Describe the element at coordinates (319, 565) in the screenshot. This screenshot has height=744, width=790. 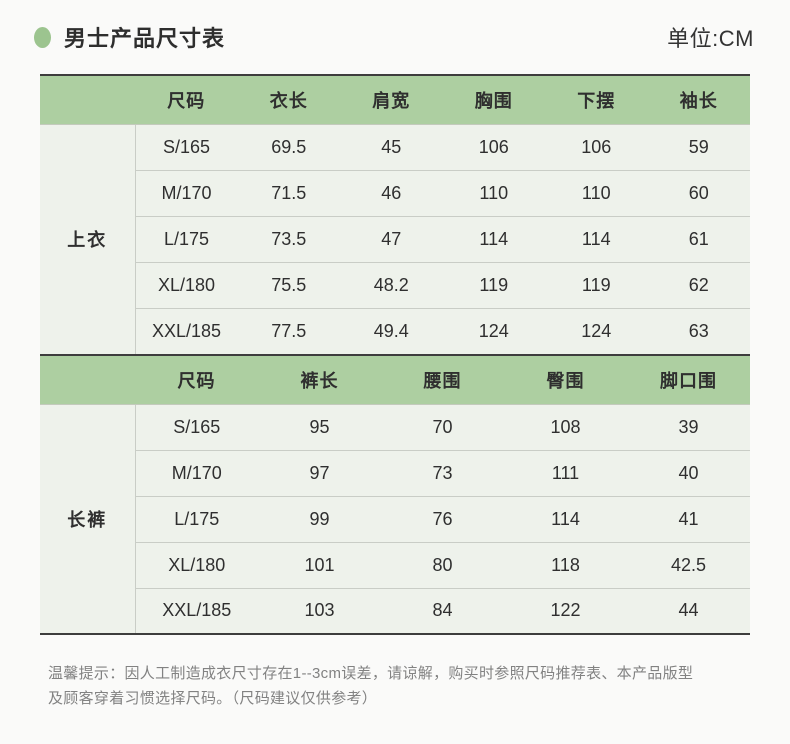
I see `value-cell: 101` at that location.